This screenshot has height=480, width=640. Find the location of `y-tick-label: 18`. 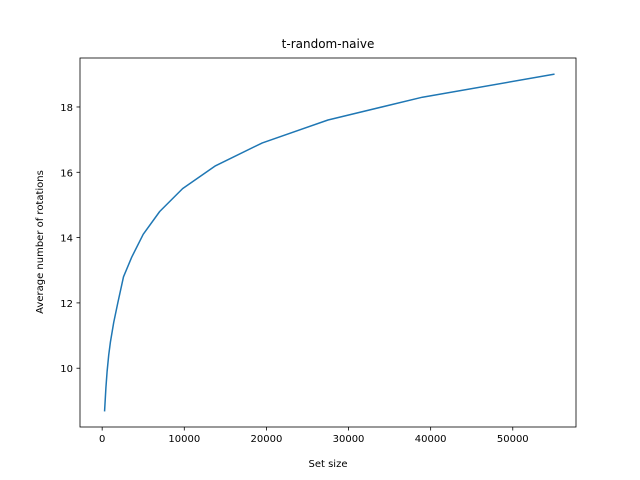

y-tick-label: 18 is located at coordinates (66, 108).